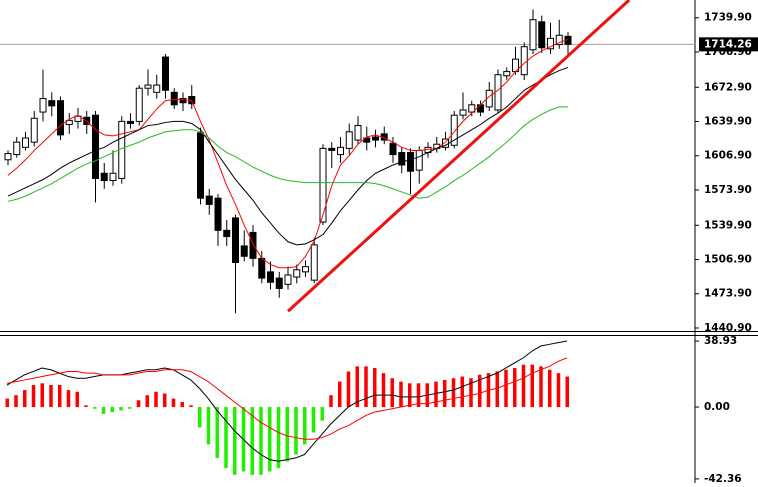 Image resolution: width=758 pixels, height=487 pixels. I want to click on y-tick-label: -42.36, so click(723, 478).